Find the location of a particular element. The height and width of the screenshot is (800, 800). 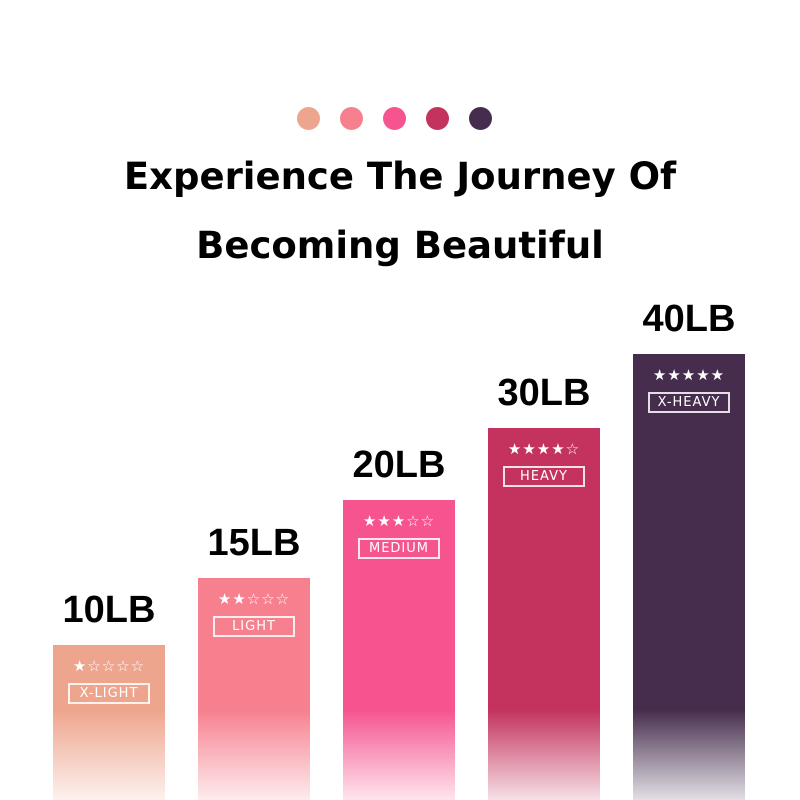

star-rating-icons: ★☆☆☆☆ is located at coordinates (109, 666).